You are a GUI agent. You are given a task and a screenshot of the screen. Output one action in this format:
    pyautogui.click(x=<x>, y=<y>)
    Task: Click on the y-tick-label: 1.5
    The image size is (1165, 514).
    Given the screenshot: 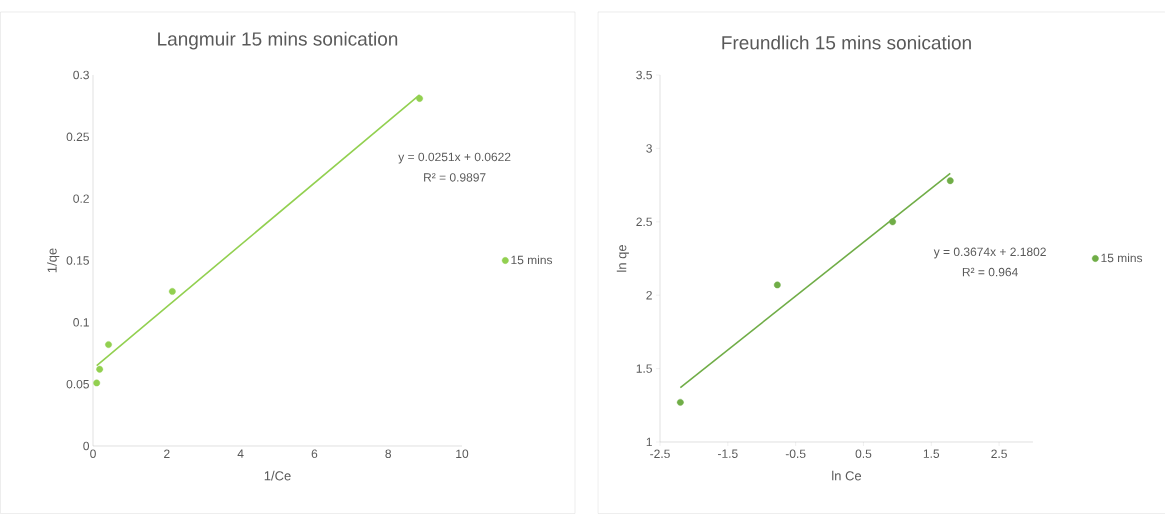 What is the action you would take?
    pyautogui.click(x=644, y=368)
    